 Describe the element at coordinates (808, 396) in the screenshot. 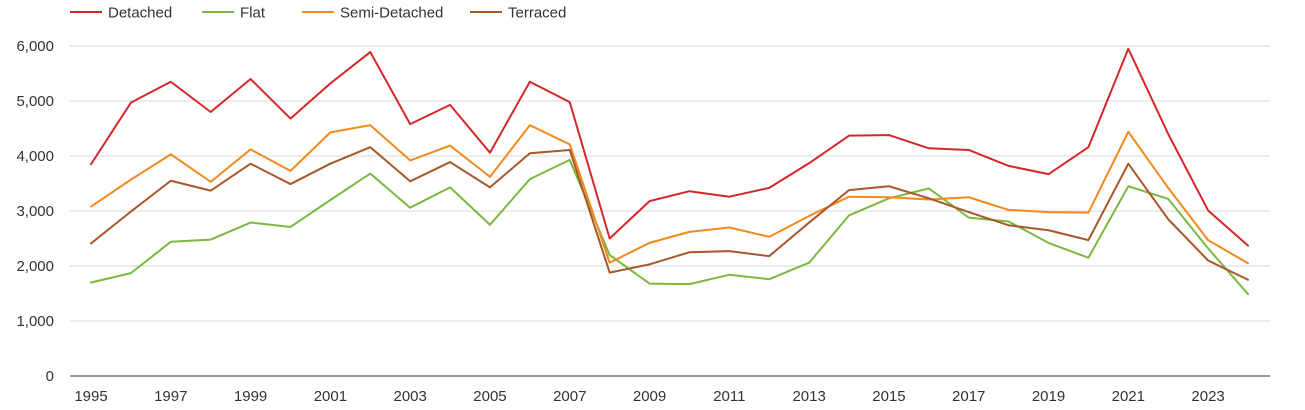

I see `x-tick-label: 2013` at that location.